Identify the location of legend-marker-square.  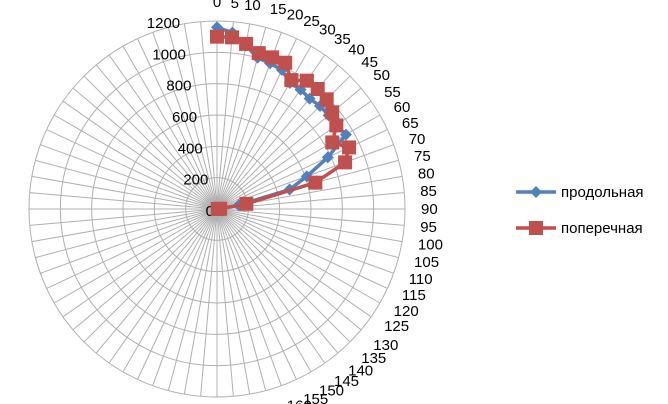
(536, 228).